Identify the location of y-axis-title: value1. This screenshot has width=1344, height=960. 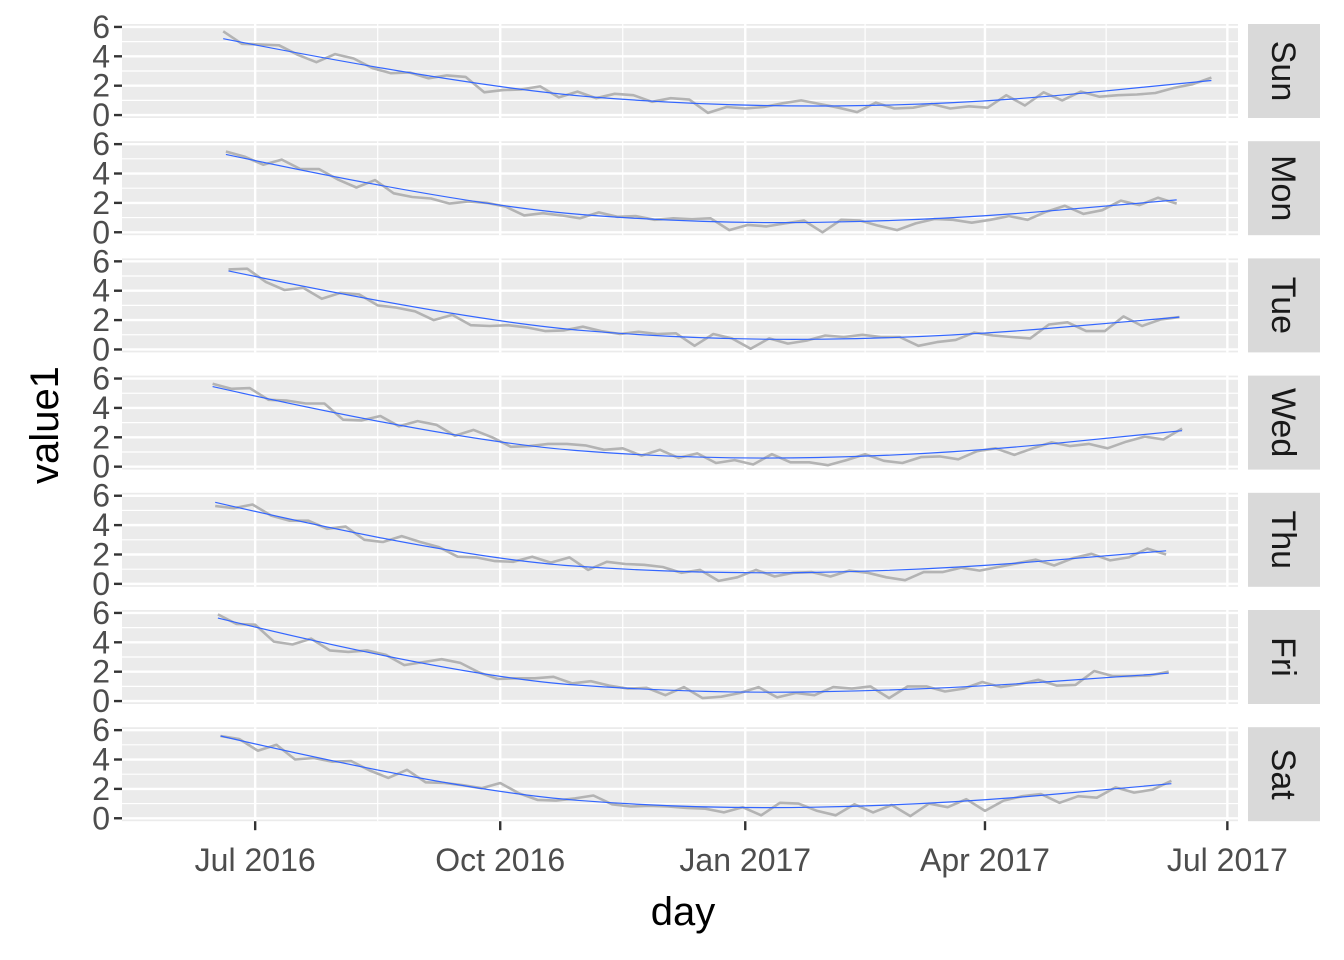
(45, 425).